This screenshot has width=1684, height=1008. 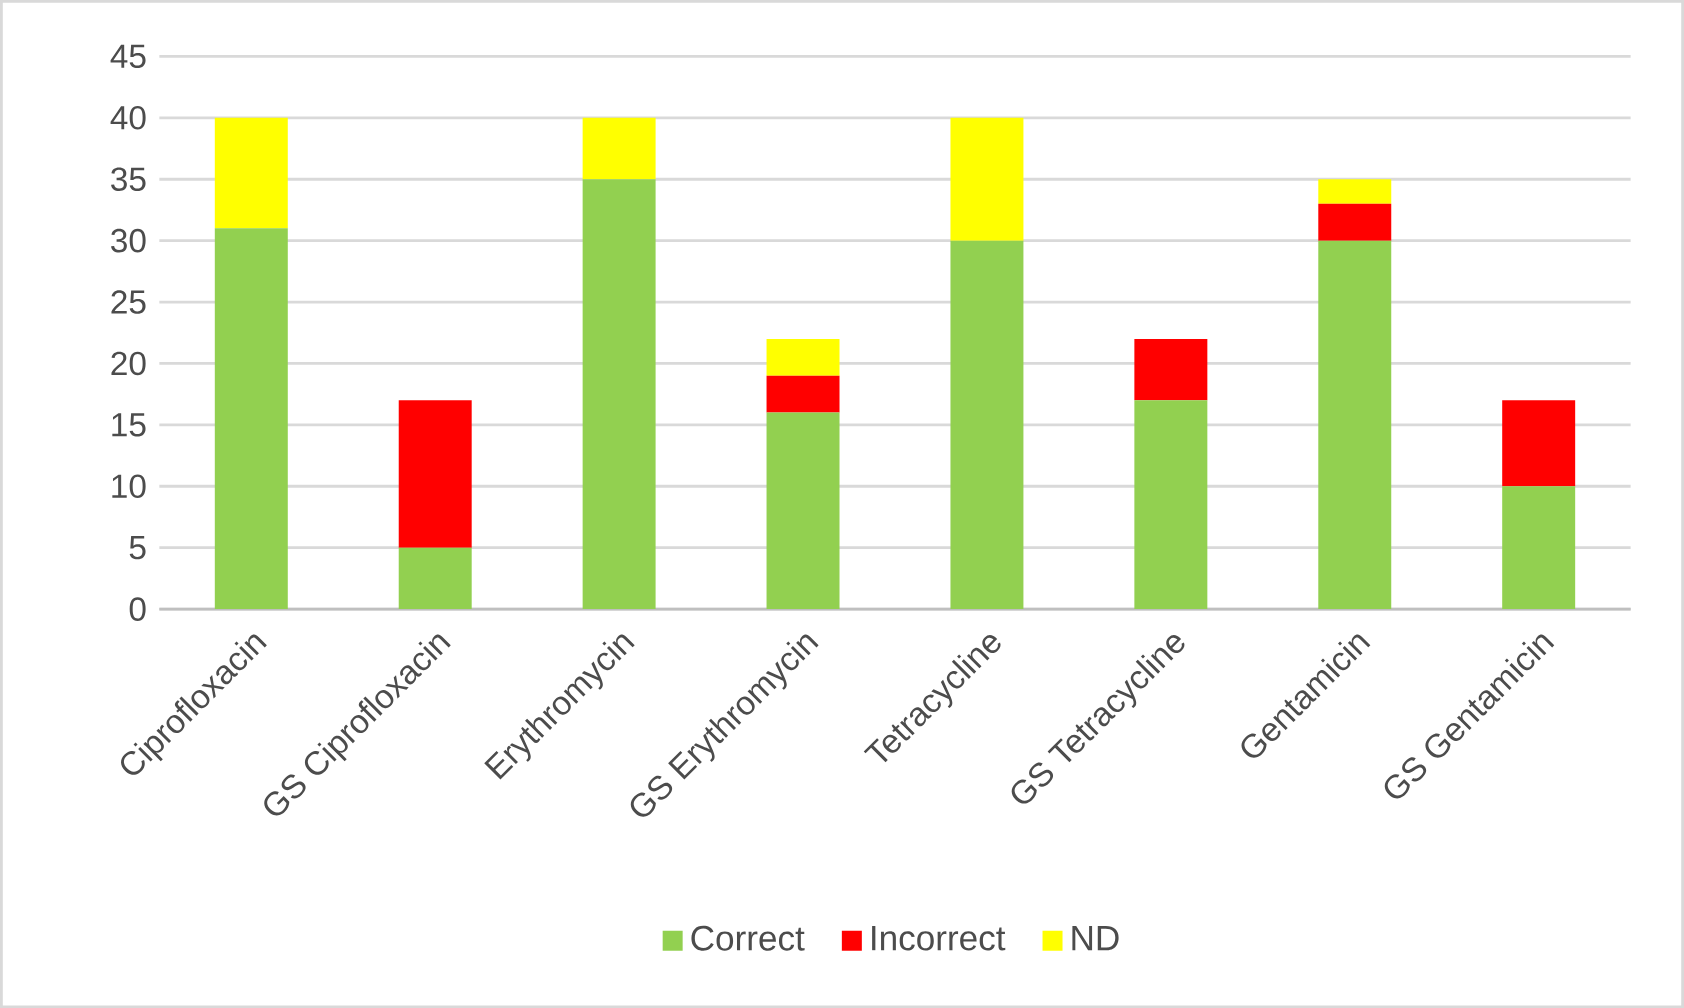 I want to click on y-tick-label: 10, so click(x=129, y=486).